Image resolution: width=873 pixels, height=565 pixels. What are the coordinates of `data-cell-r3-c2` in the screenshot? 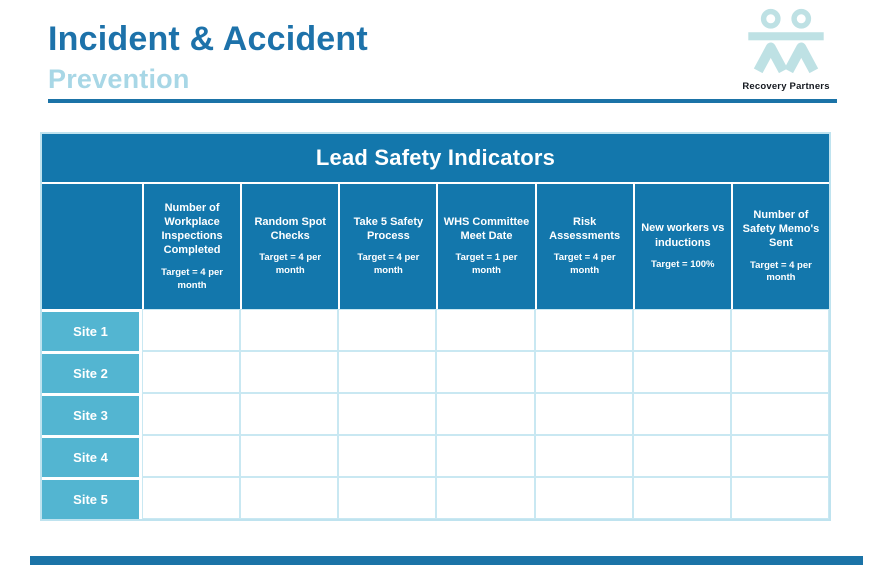 It's located at (289, 414).